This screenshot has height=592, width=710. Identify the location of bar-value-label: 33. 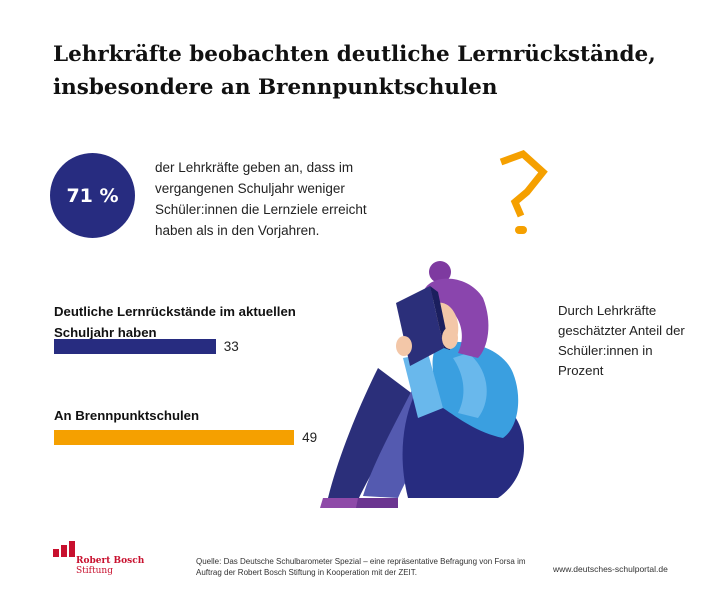
(231, 346).